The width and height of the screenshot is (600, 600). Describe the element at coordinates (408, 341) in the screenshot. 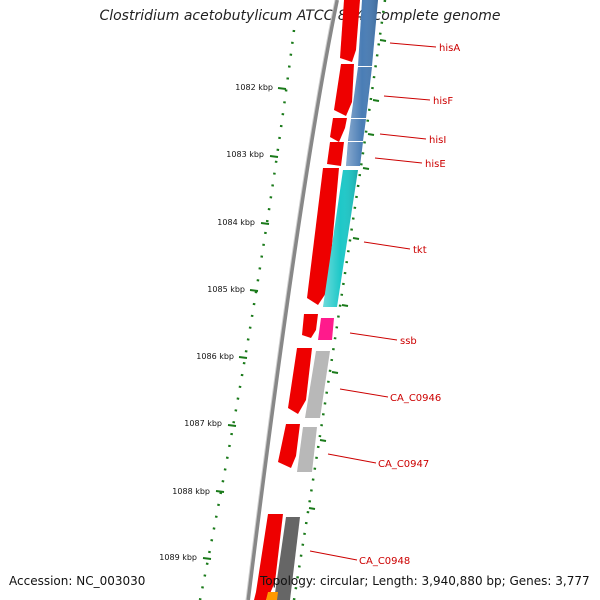

I see `gene-label-ssb: ssb` at that location.